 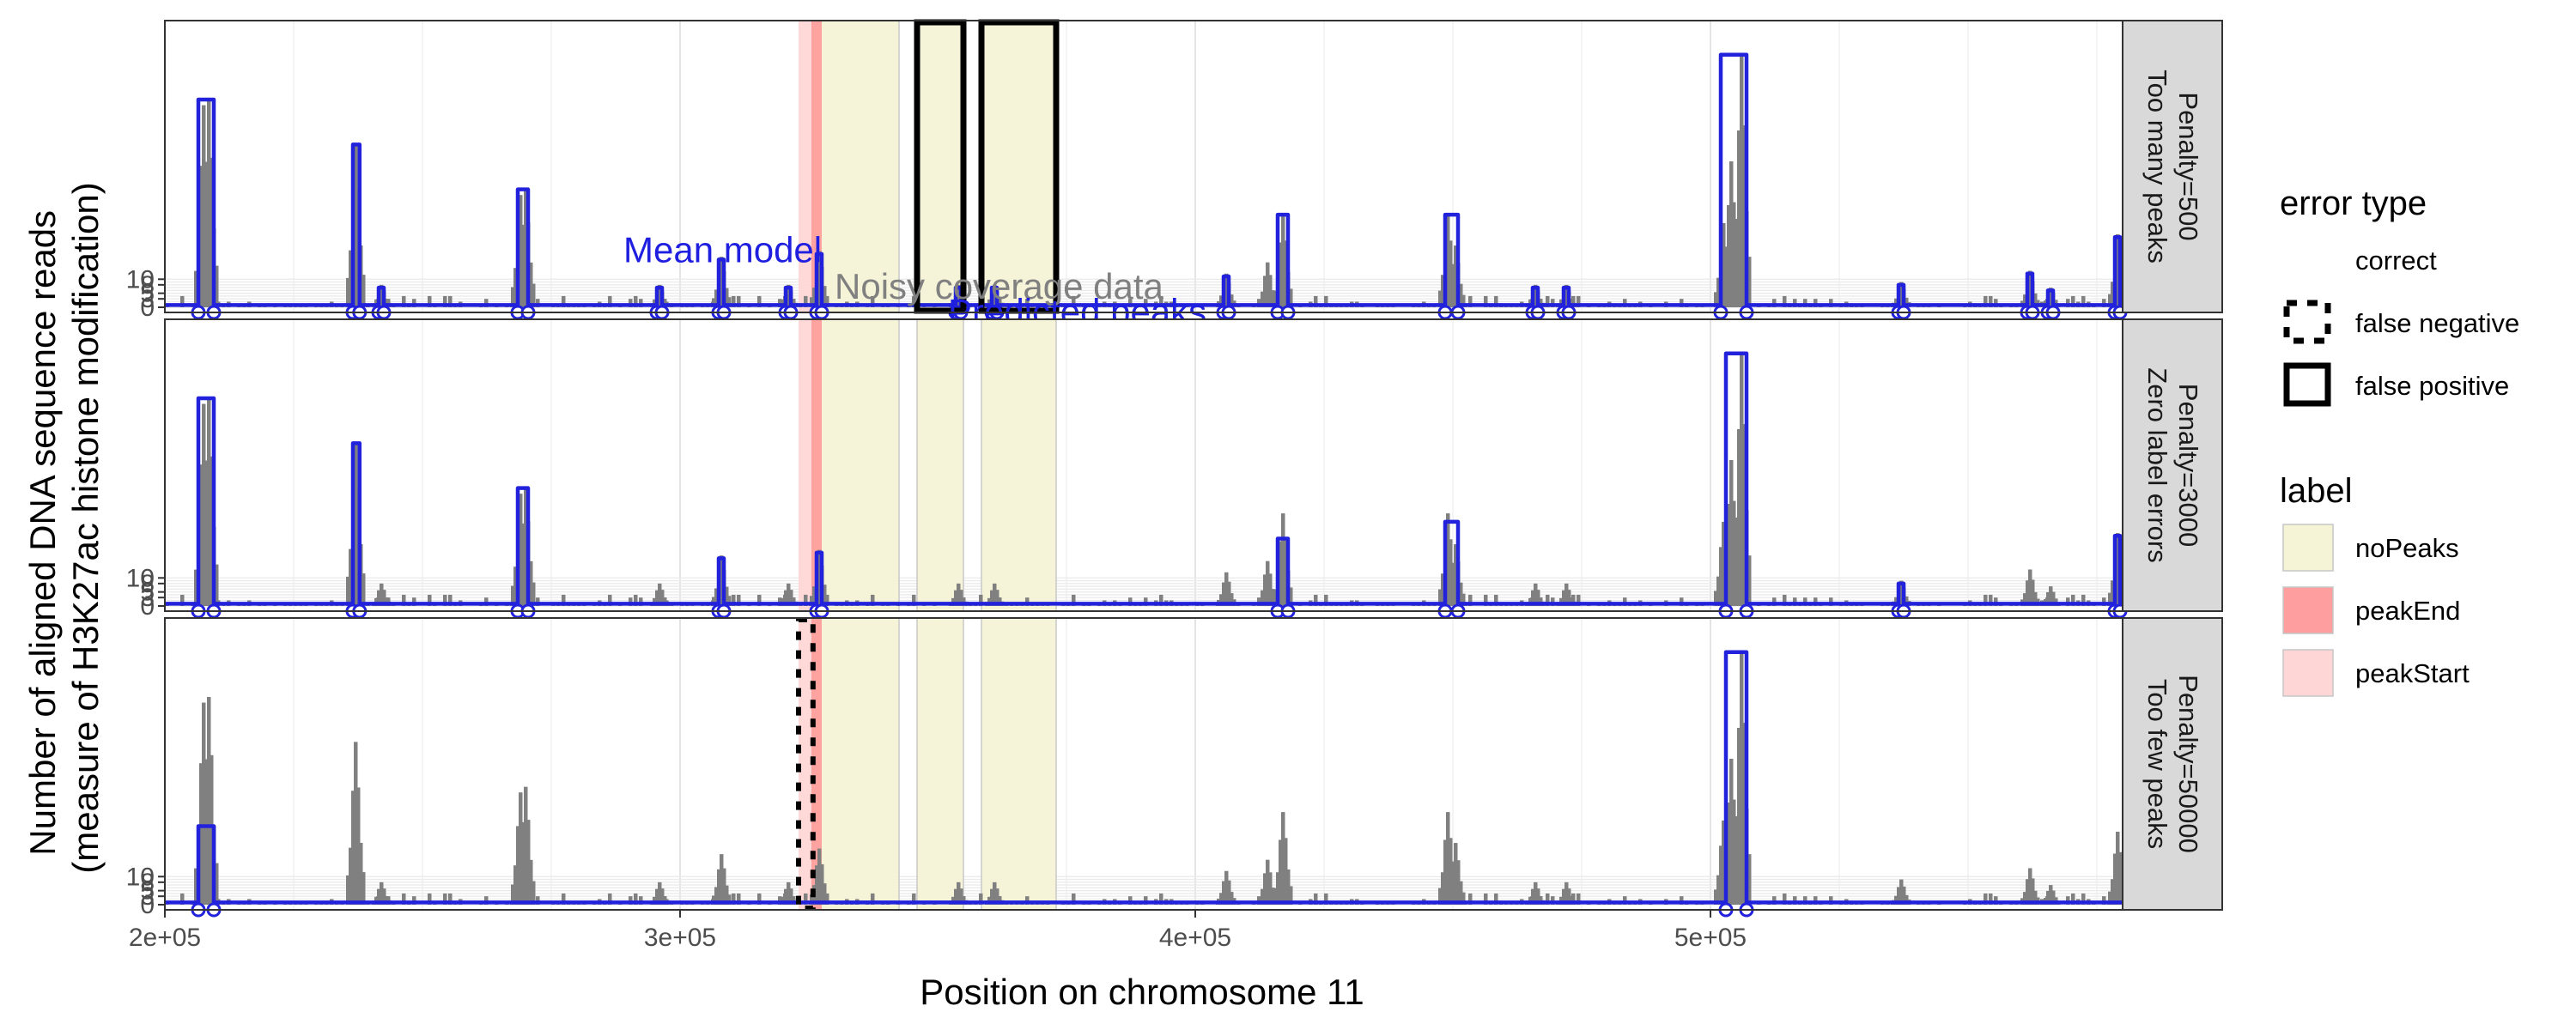 I want to click on y-tick-label: 5, so click(x=148, y=891).